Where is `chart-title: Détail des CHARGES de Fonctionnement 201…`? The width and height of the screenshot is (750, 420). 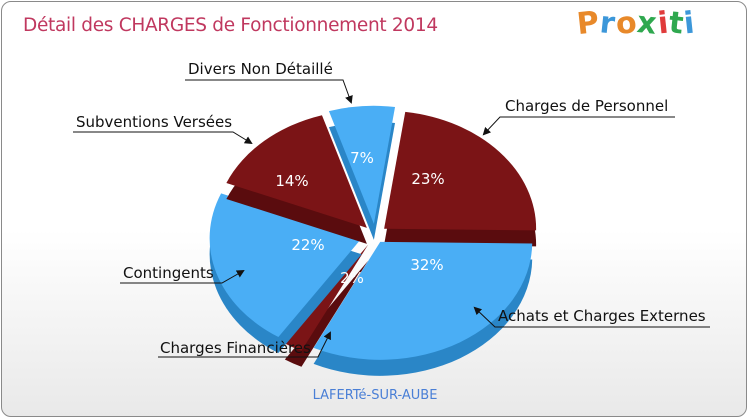 chart-title: Détail des CHARGES de Fonctionnement 201… is located at coordinates (230, 25).